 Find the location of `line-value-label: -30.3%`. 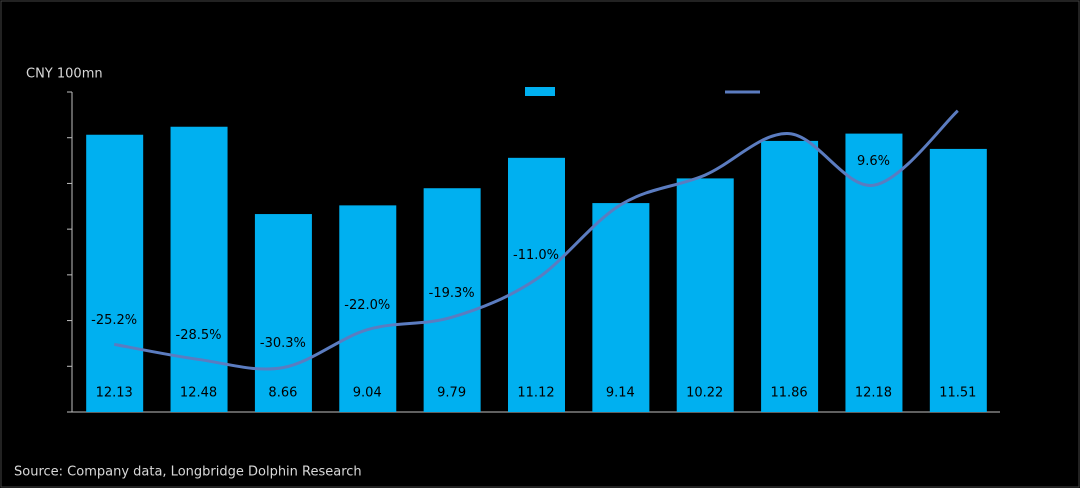

line-value-label: -30.3% is located at coordinates (283, 343).